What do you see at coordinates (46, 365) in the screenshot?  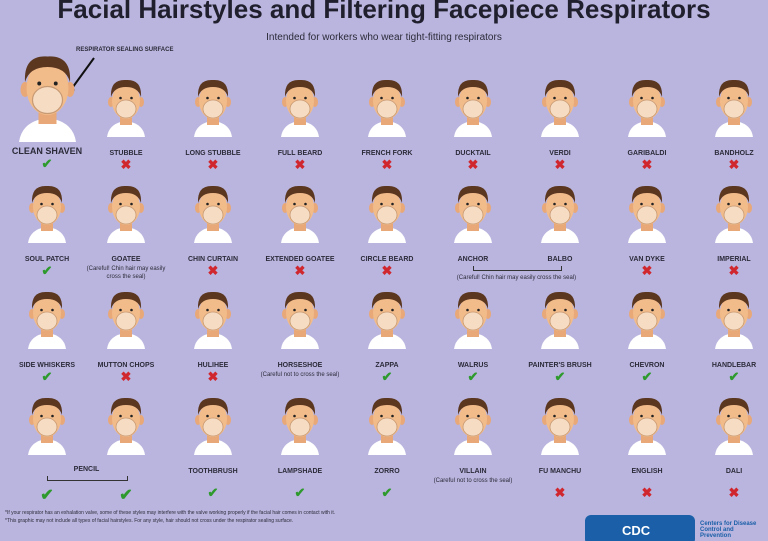 I see `style-label: SIDE WHISKERS` at bounding box center [46, 365].